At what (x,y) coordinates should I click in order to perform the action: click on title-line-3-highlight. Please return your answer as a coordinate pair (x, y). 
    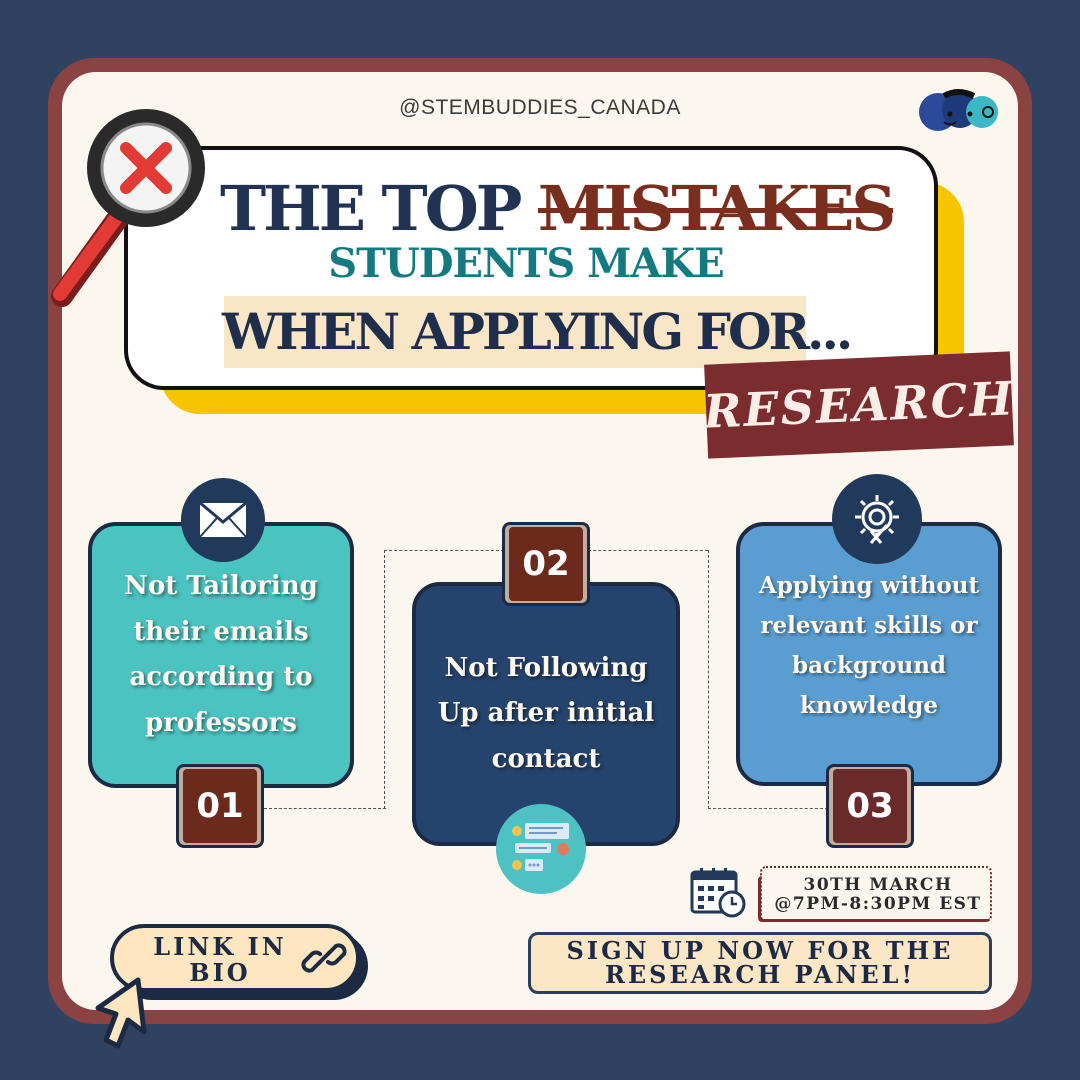
    Looking at the image, I should click on (515, 332).